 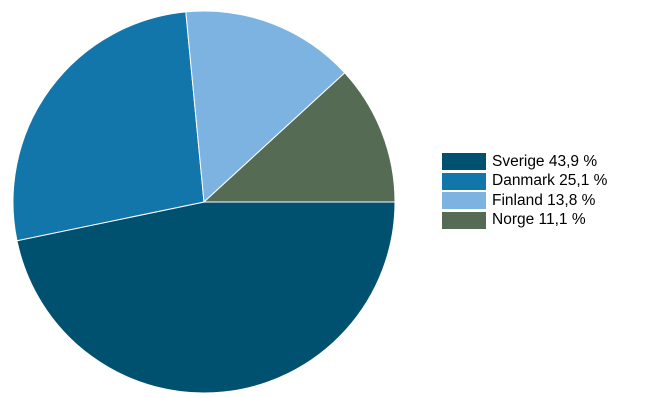 I want to click on legend-label-sverige: Sverige 43,9 %, so click(x=545, y=161).